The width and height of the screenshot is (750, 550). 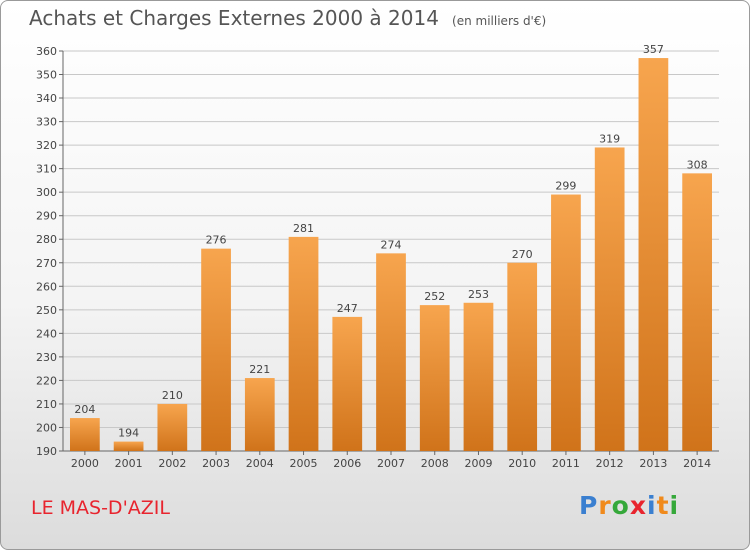 What do you see at coordinates (128, 433) in the screenshot?
I see `value-label: 194` at bounding box center [128, 433].